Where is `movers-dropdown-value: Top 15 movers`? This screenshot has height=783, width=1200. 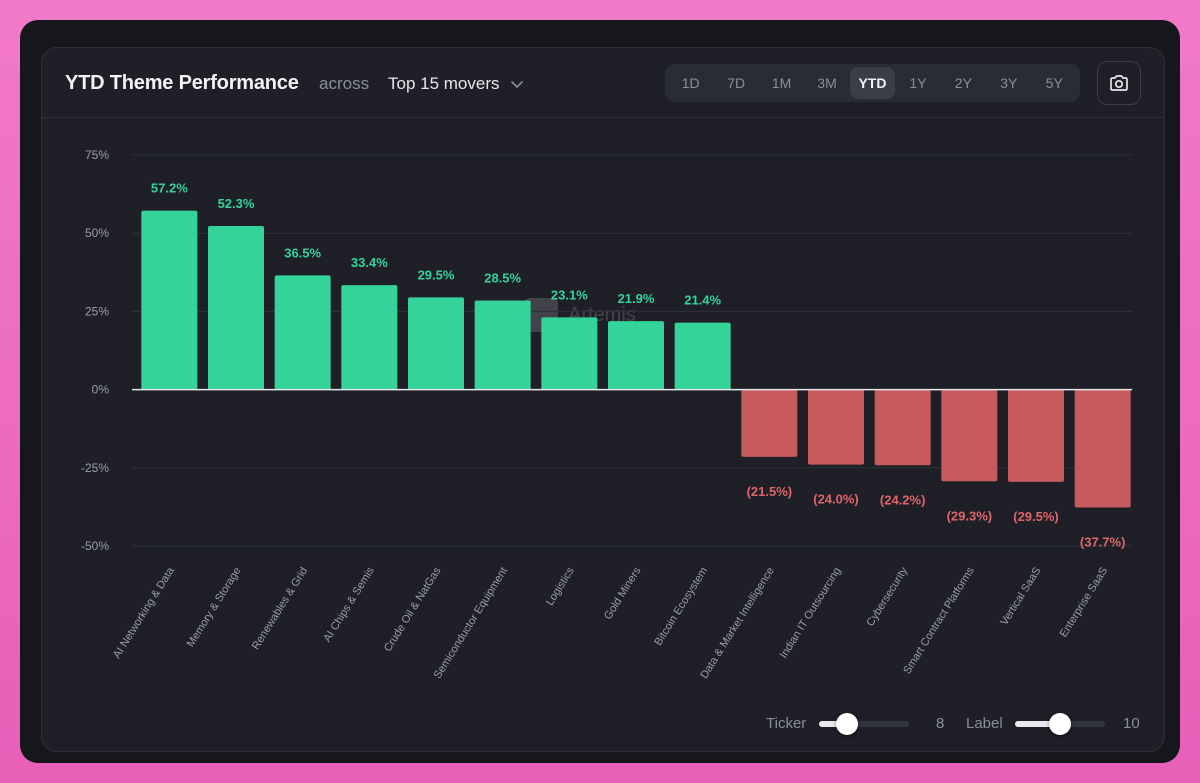 movers-dropdown-value: Top 15 movers is located at coordinates (444, 83).